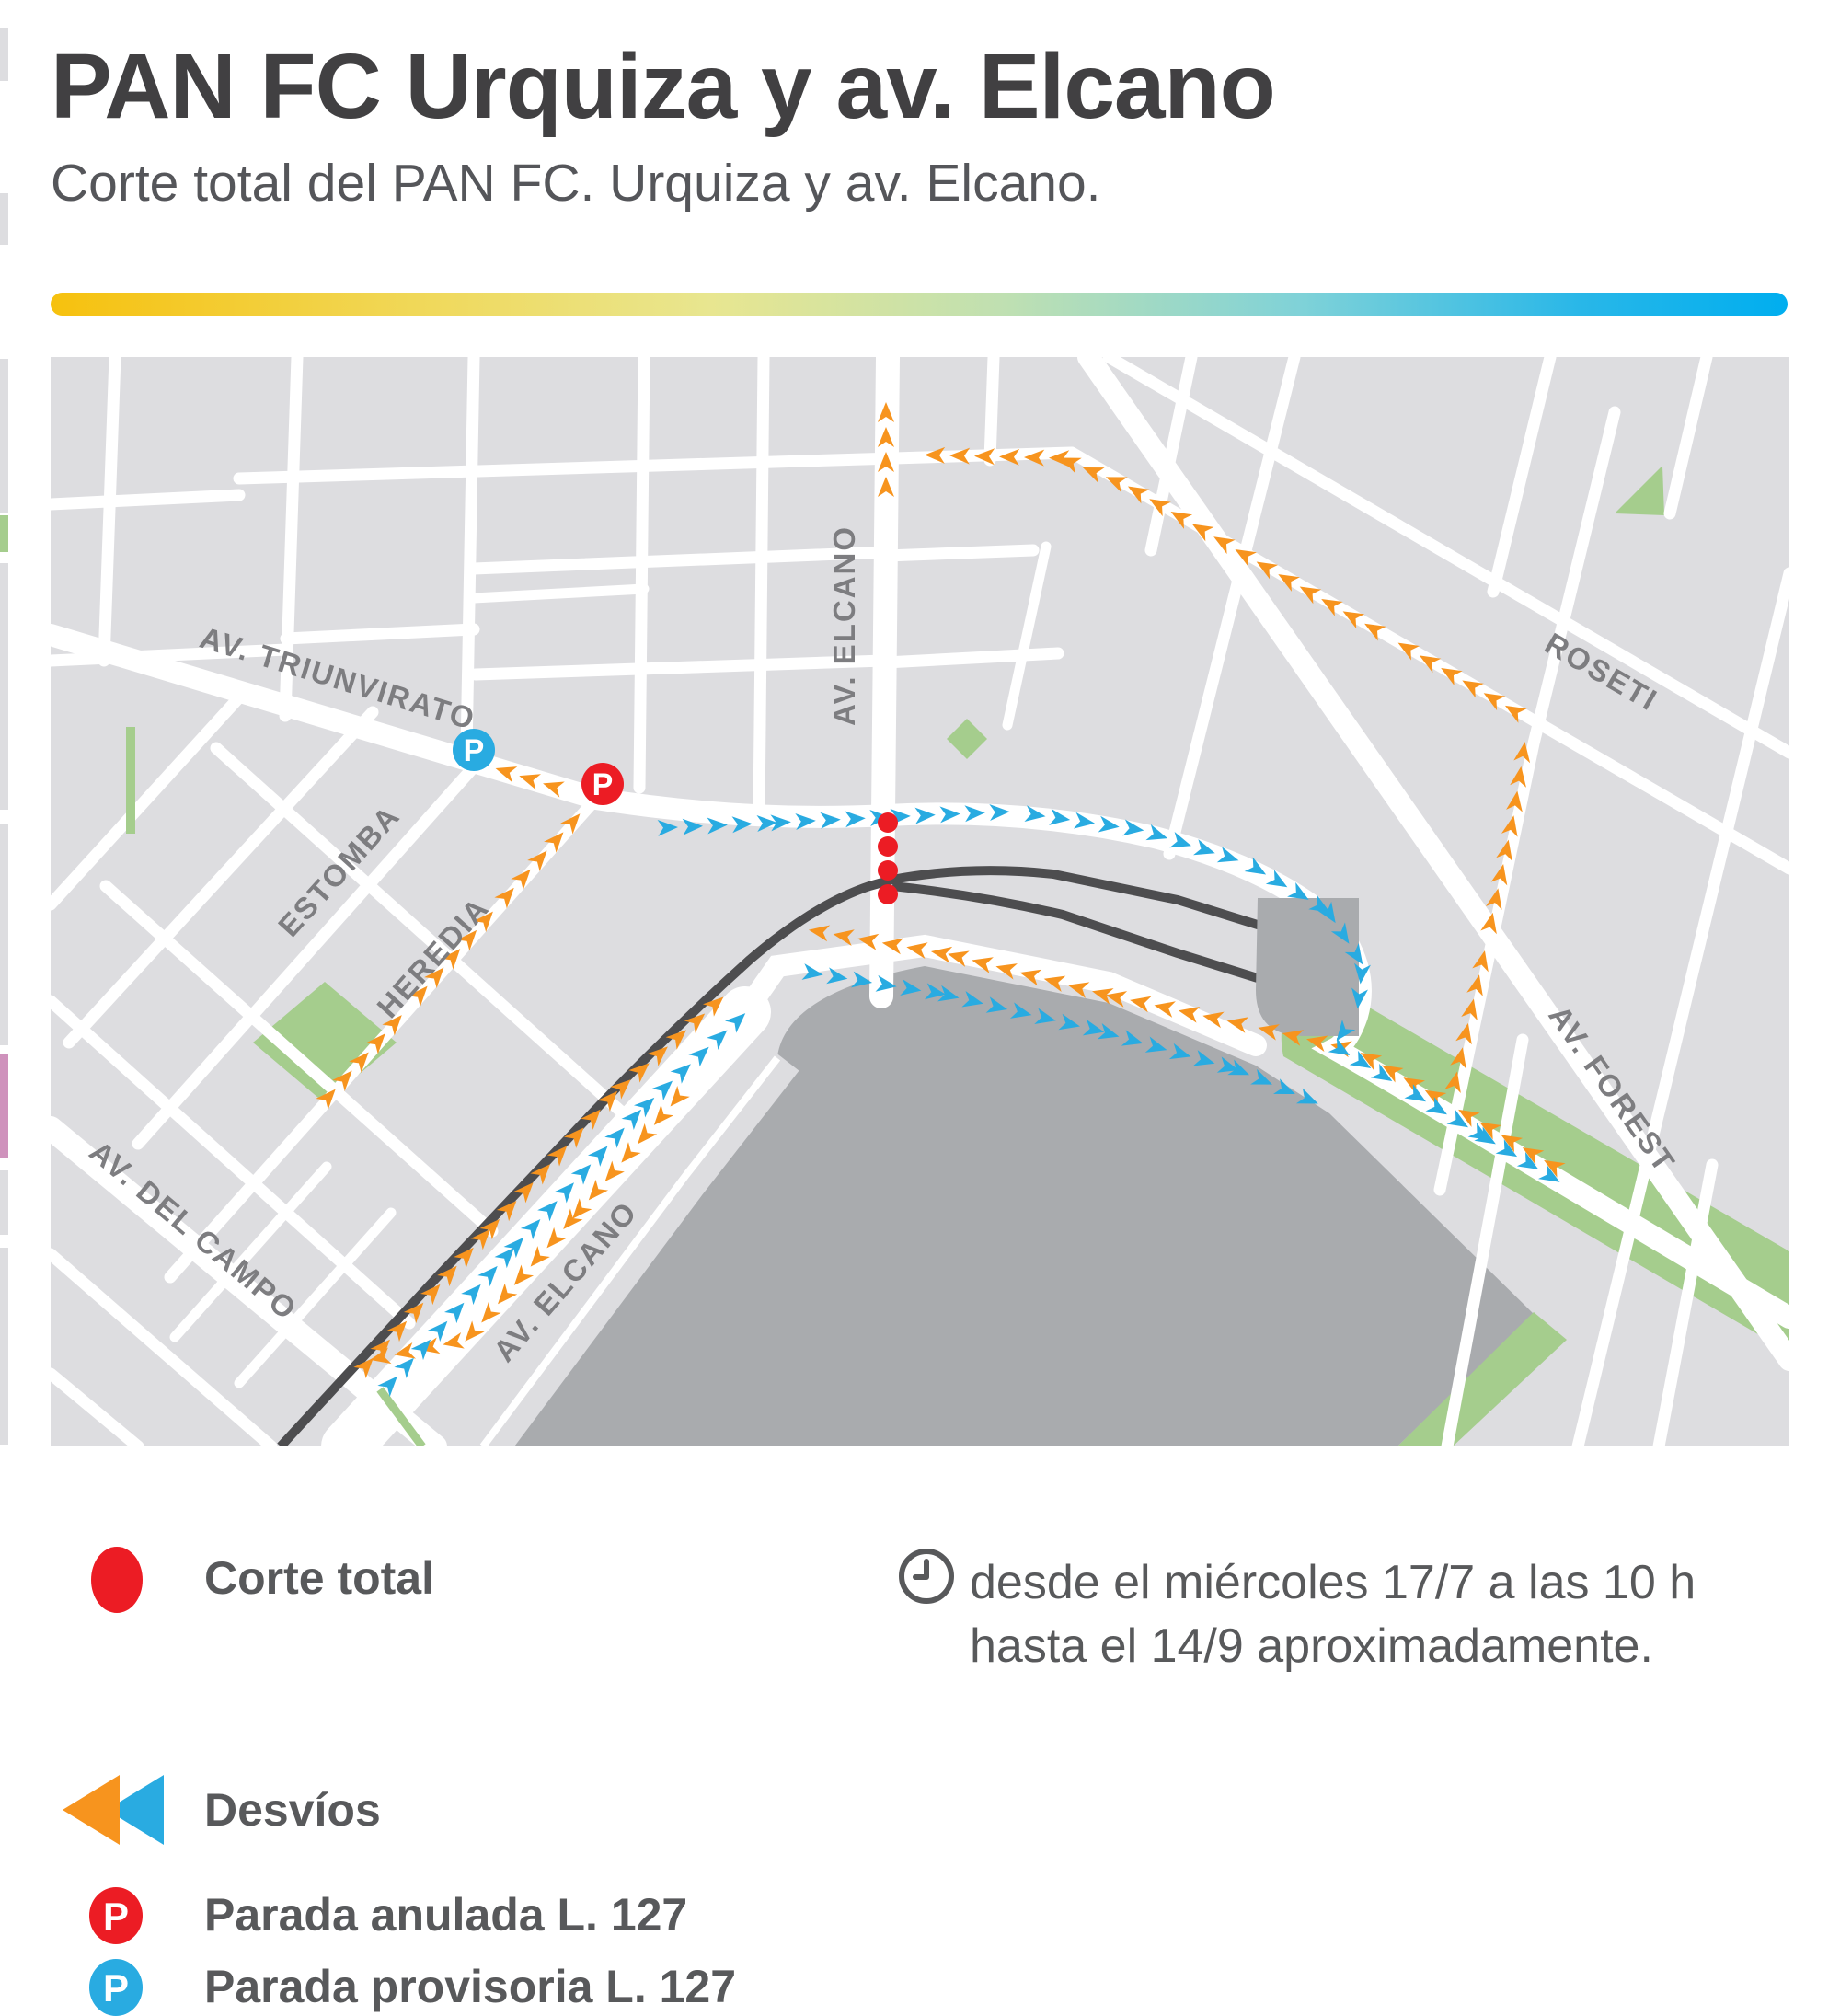  I want to click on corte-total-label: Corte total, so click(319, 1578).